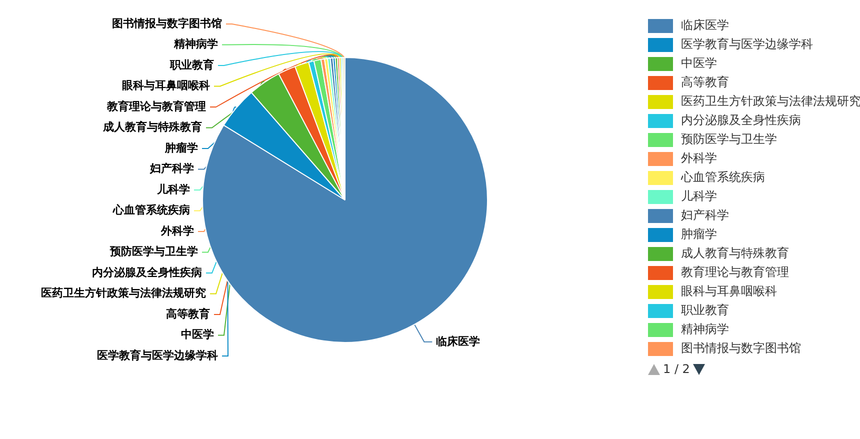 The height and width of the screenshot is (439, 860). Describe the element at coordinates (147, 272) in the screenshot. I see `slice-label: 内分泌腺及全身性疾病` at that location.